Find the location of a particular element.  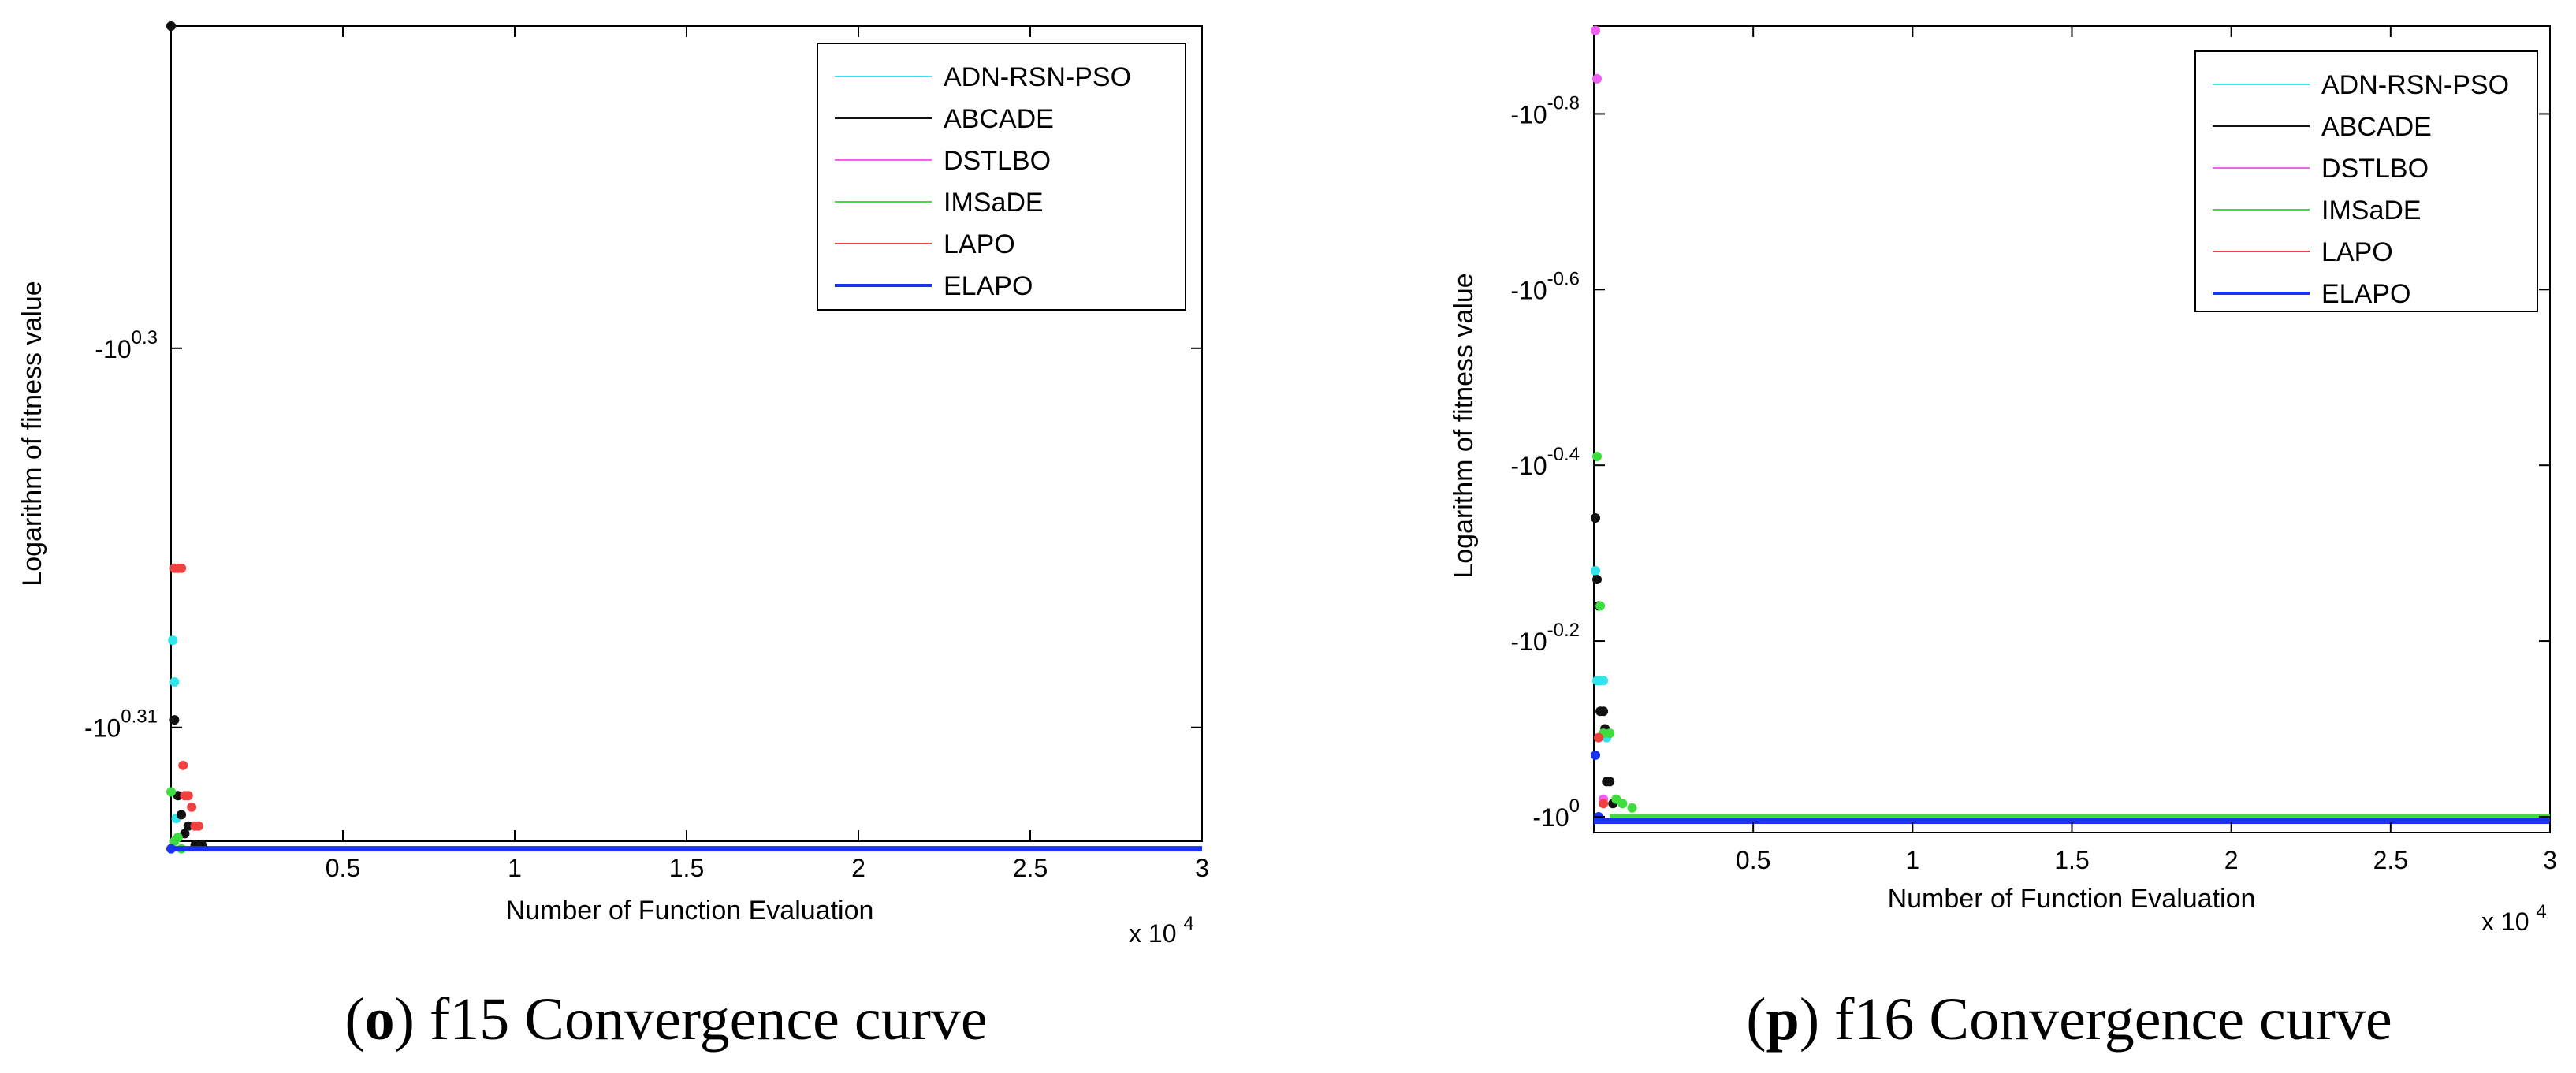

caption-letter: o is located at coordinates (380, 1019).